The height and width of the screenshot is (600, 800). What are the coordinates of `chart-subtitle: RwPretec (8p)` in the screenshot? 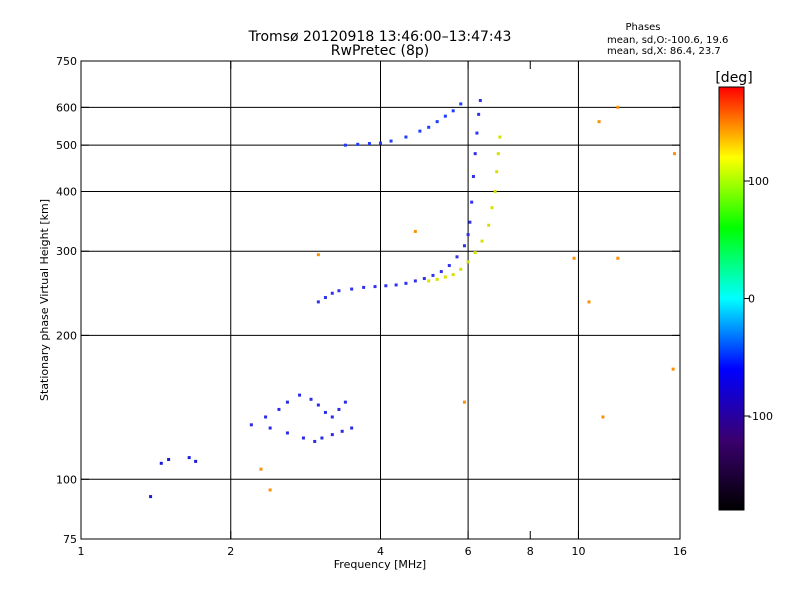 It's located at (380, 51).